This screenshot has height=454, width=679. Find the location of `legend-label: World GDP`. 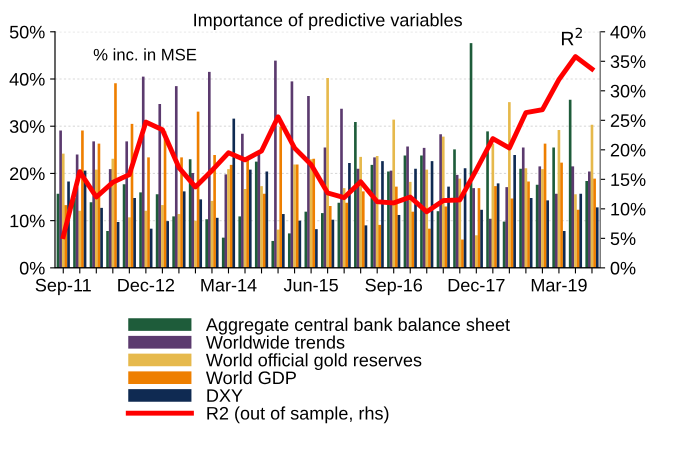

legend-label: World GDP is located at coordinates (251, 377).